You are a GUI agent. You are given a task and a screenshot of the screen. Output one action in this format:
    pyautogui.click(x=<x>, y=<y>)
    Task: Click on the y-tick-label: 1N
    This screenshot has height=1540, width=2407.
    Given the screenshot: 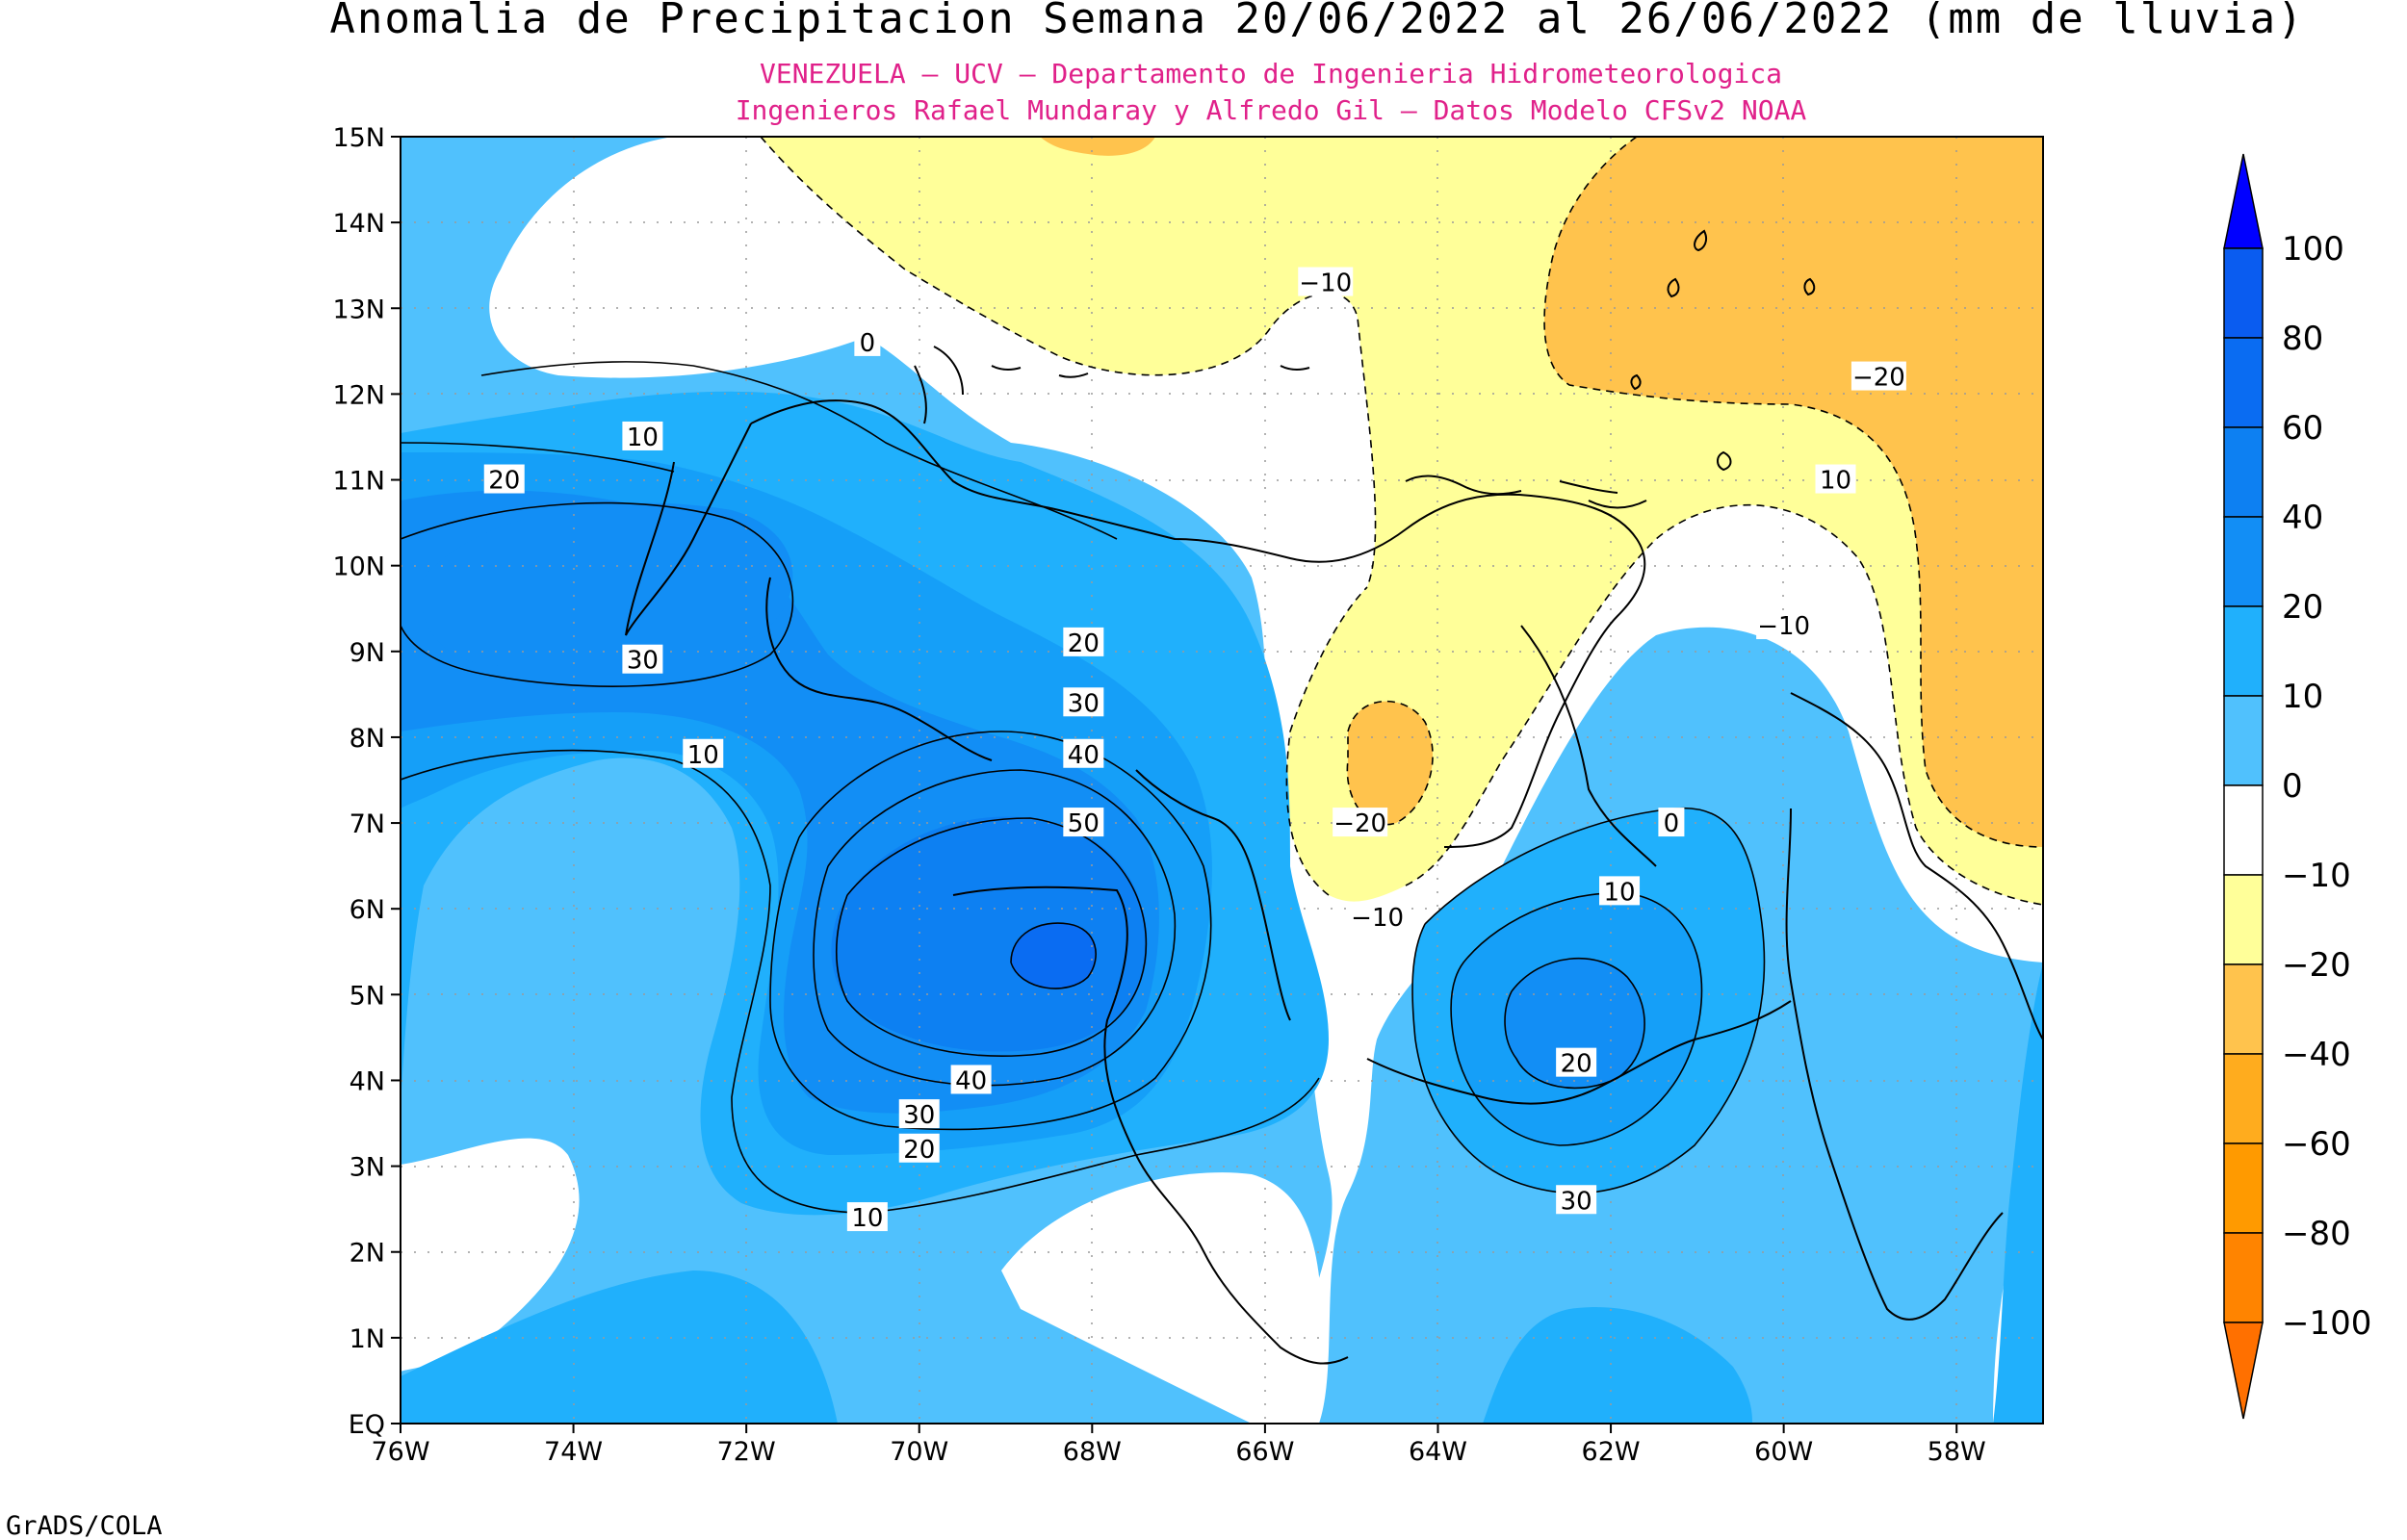 What is the action you would take?
    pyautogui.click(x=367, y=1339)
    